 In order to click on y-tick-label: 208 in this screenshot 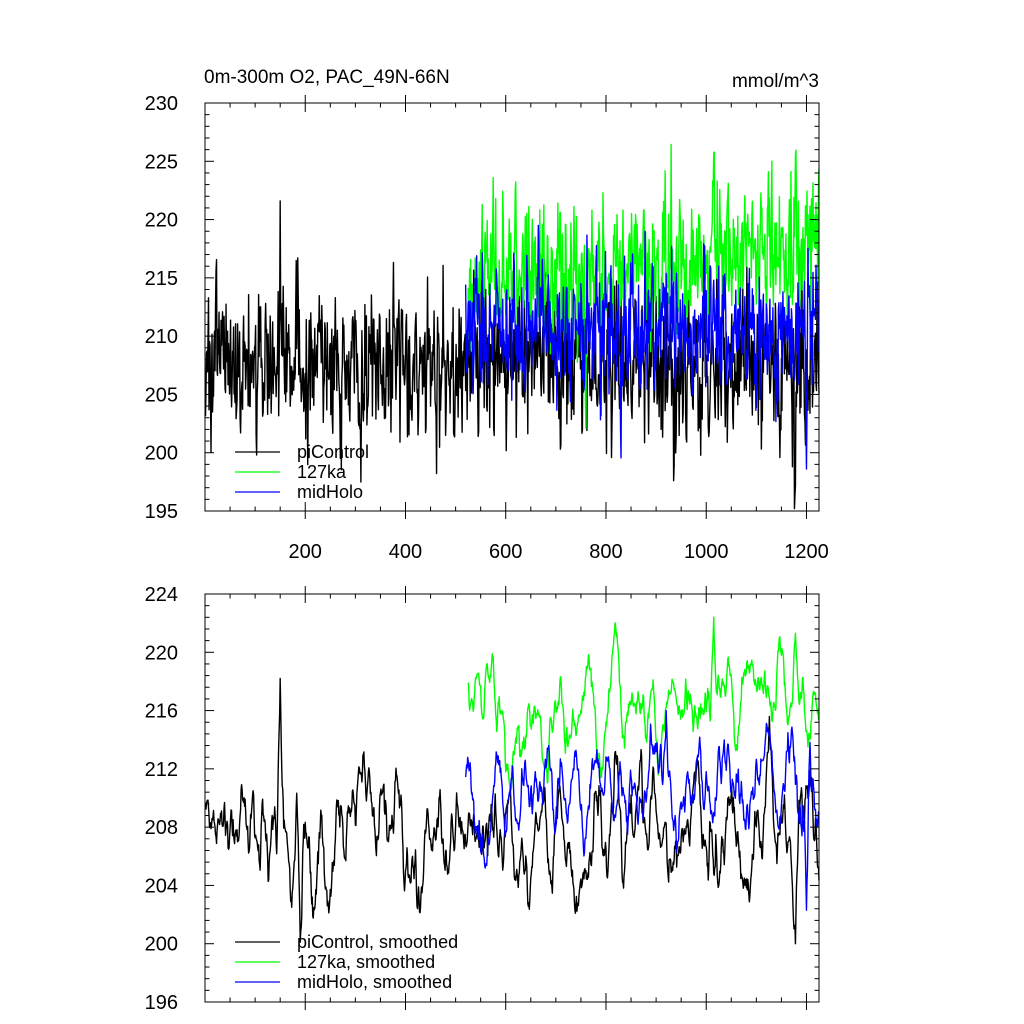, I will do `click(161, 828)`.